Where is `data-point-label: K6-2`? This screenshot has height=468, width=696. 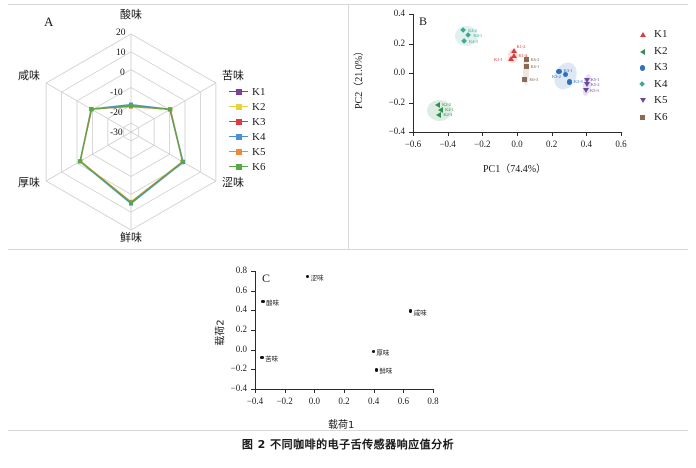
data-point-label: K6-2 is located at coordinates (535, 59).